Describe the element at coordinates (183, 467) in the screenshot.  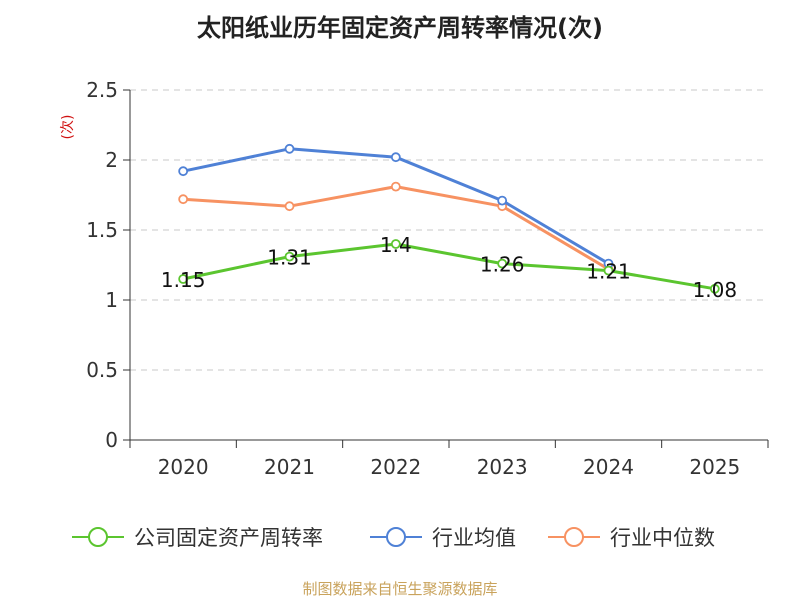
I see `x-tick-label: 2020` at that location.